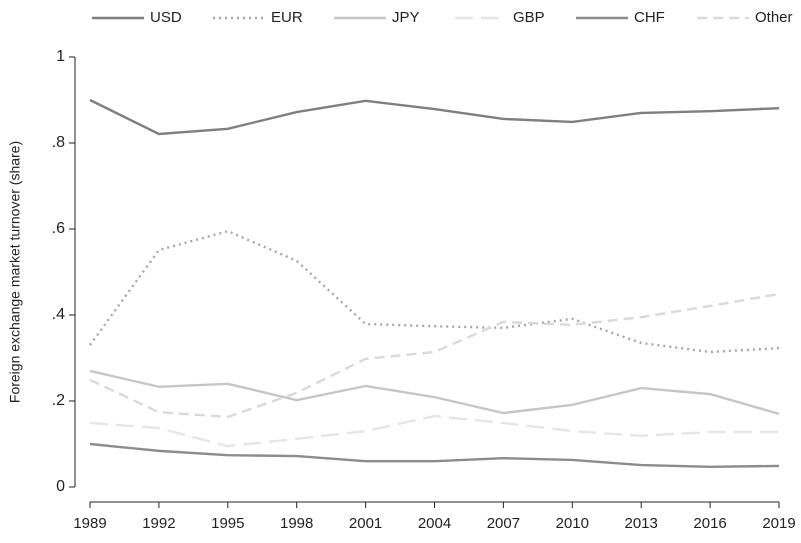 Image resolution: width=801 pixels, height=543 pixels. I want to click on legend-label: GBP, so click(529, 17).